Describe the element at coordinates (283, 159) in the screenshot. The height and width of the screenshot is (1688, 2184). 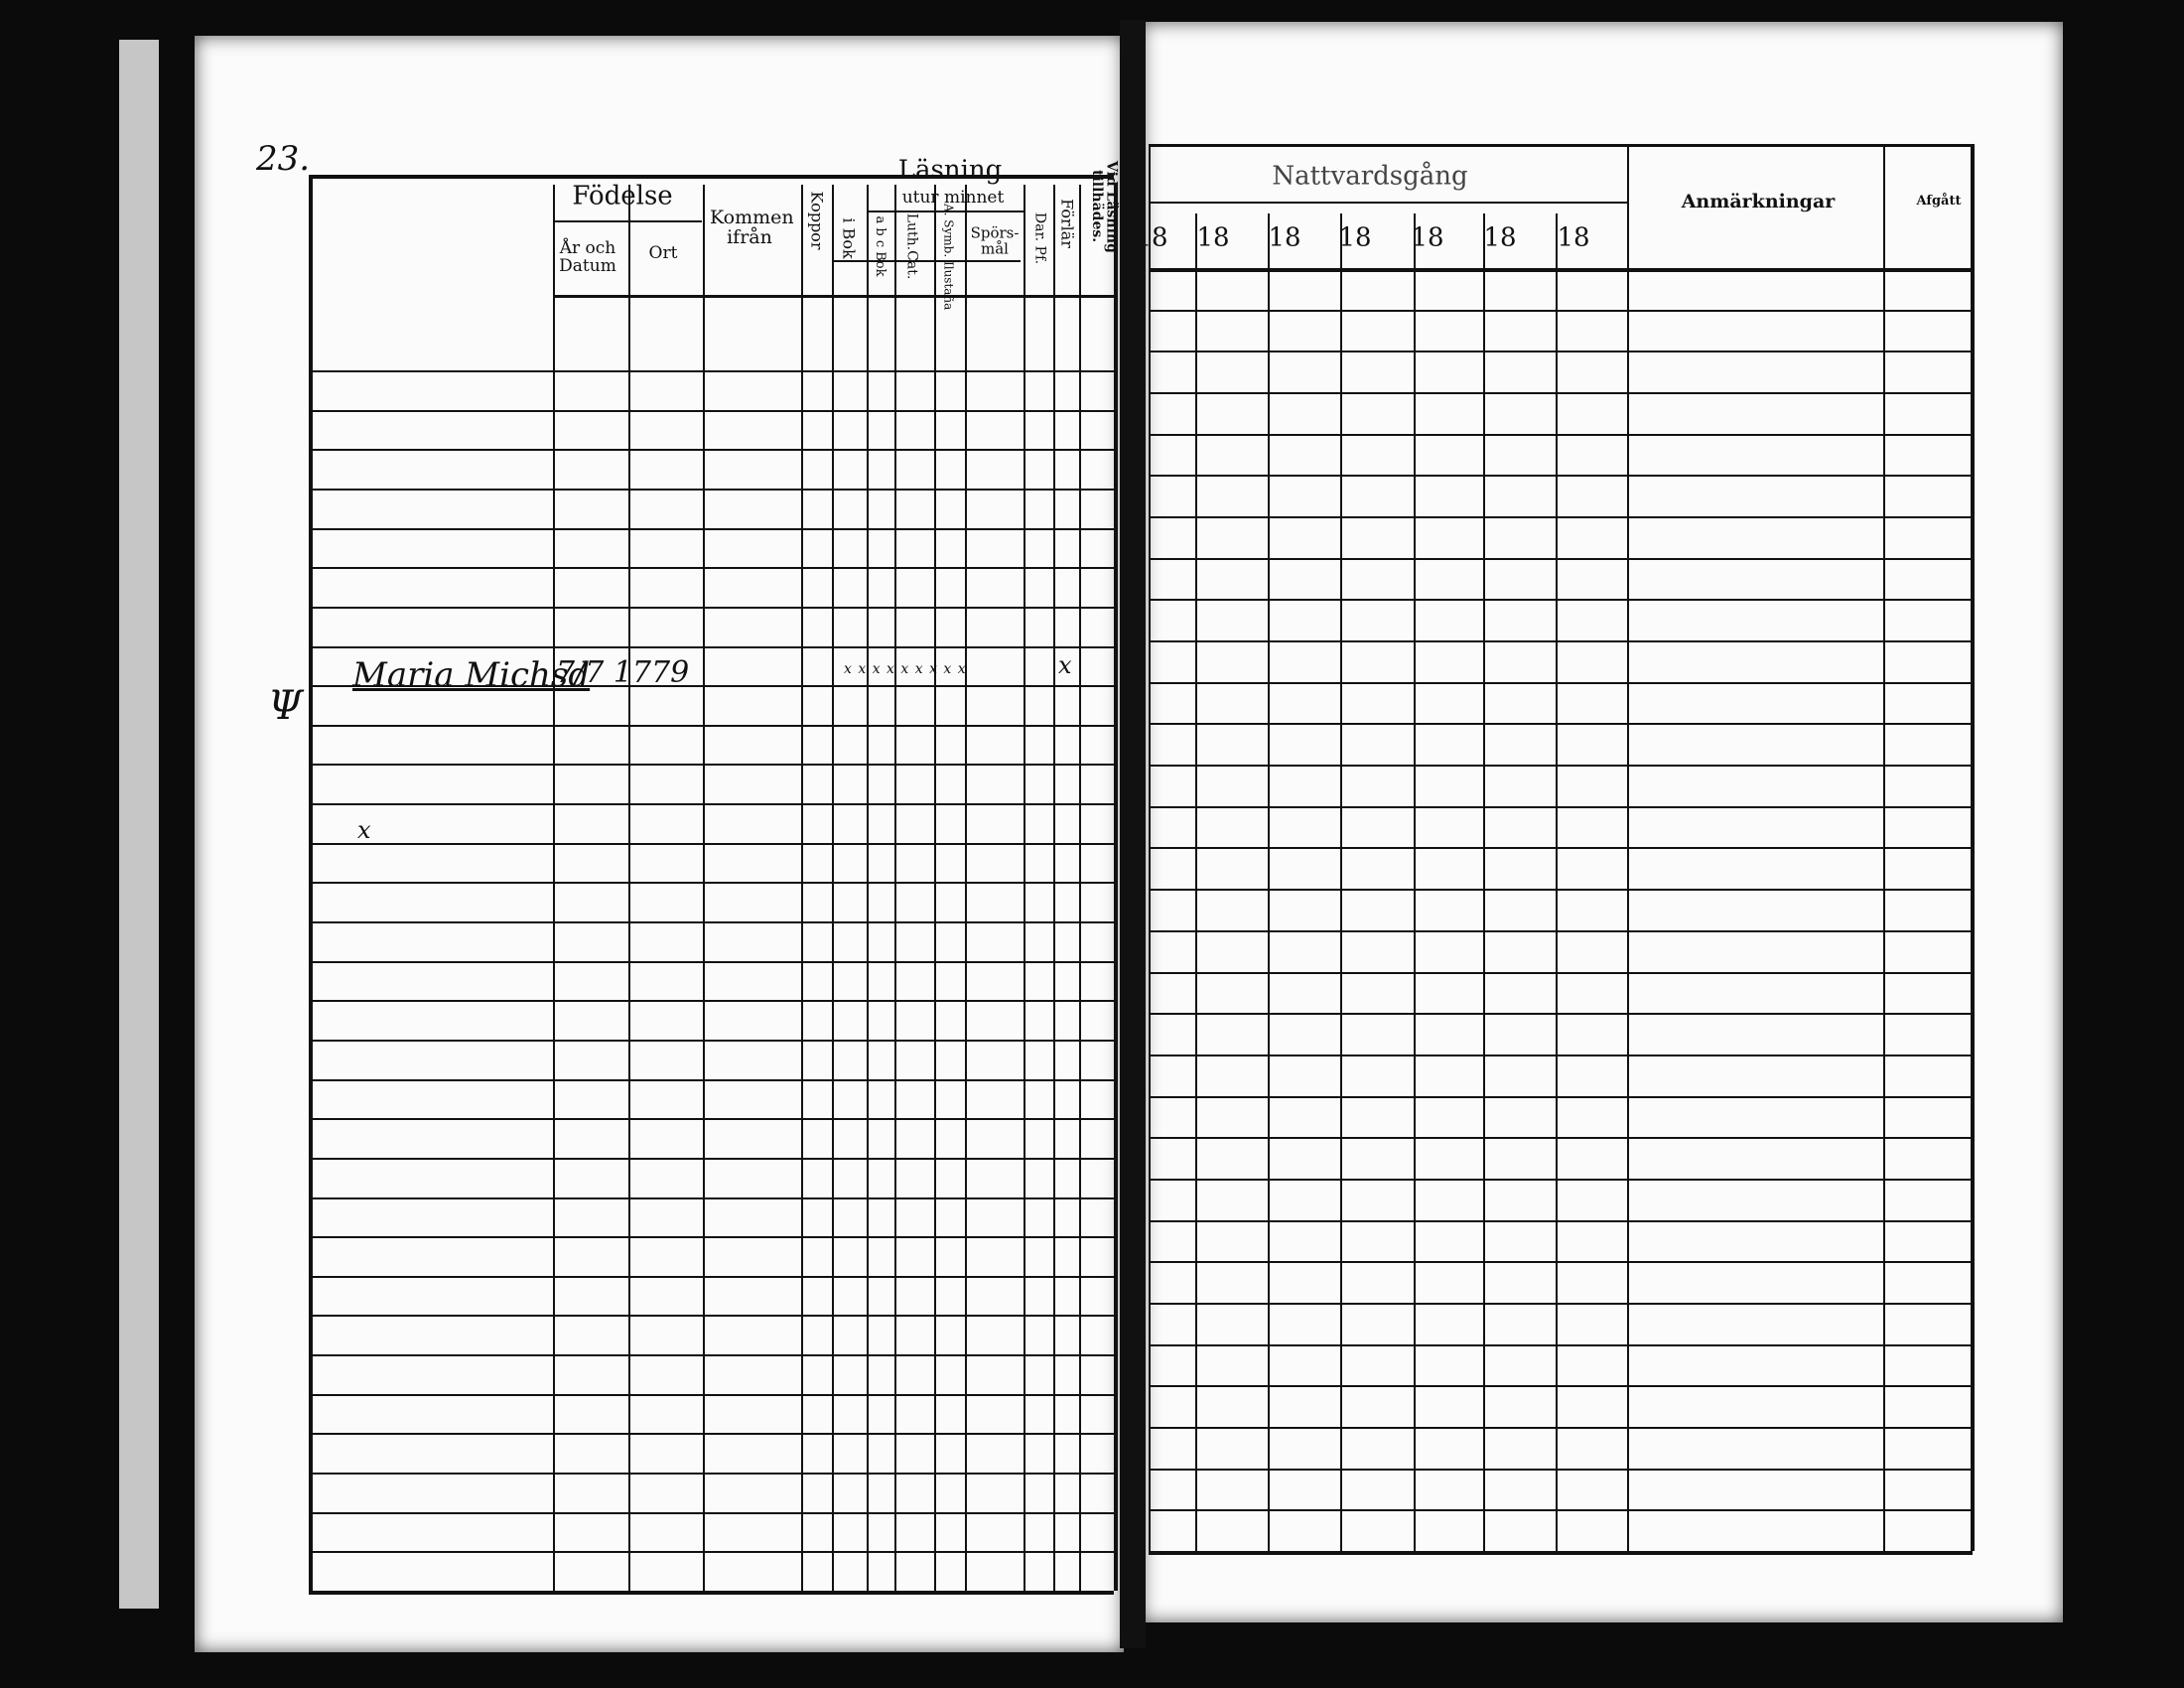
I see `page-number: 23.` at that location.